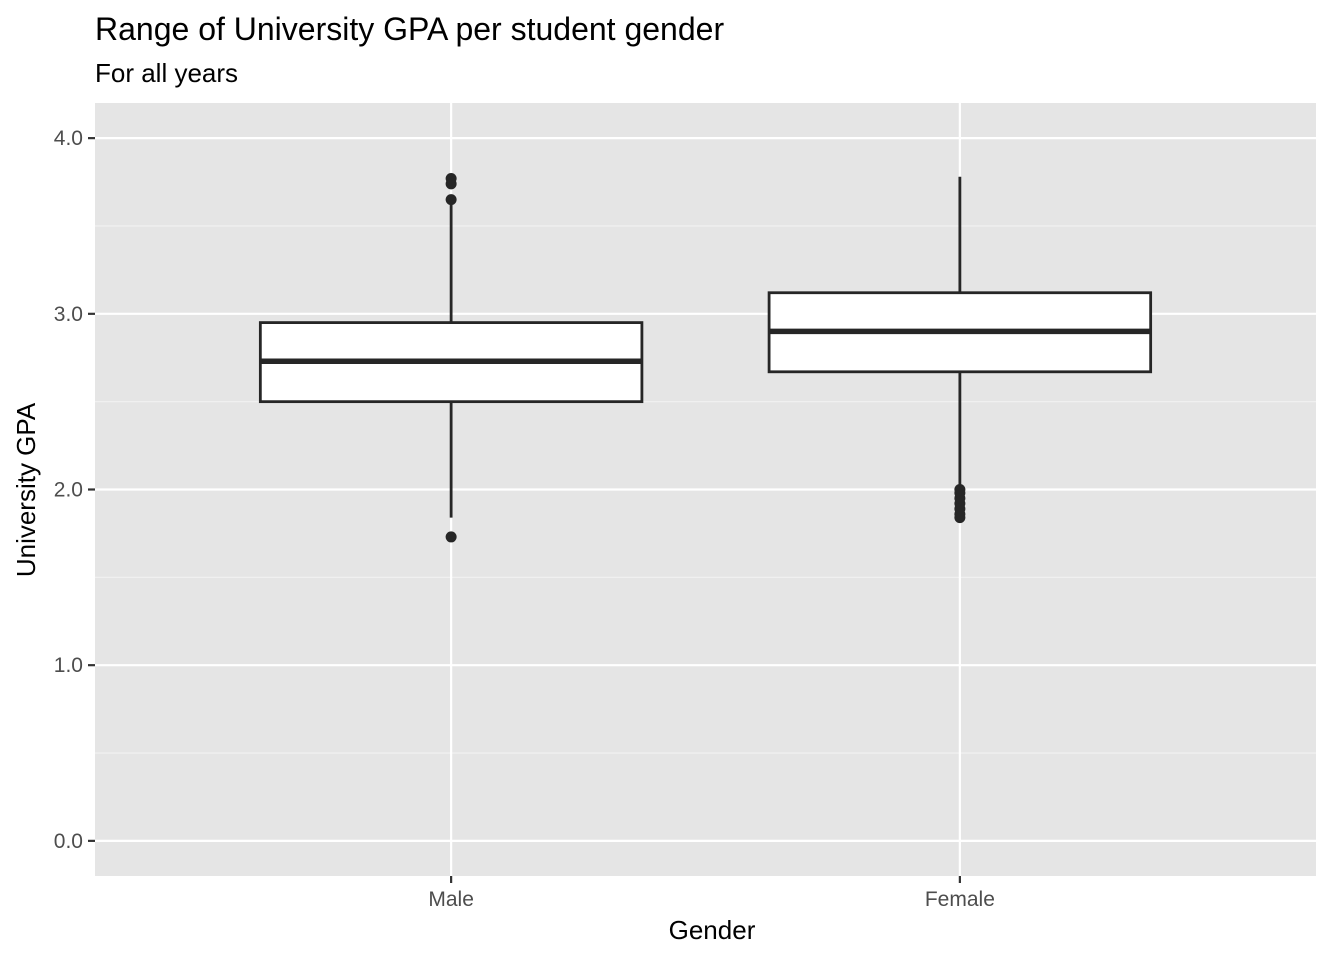 The width and height of the screenshot is (1344, 960). What do you see at coordinates (712, 930) in the screenshot?
I see `x-axis-title: Gender` at bounding box center [712, 930].